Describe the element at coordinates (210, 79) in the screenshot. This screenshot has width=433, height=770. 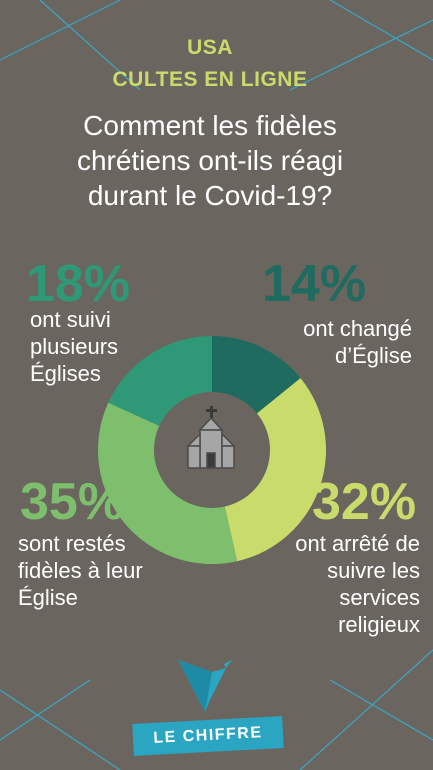
I see `kicker: CULTES EN LIGNE` at that location.